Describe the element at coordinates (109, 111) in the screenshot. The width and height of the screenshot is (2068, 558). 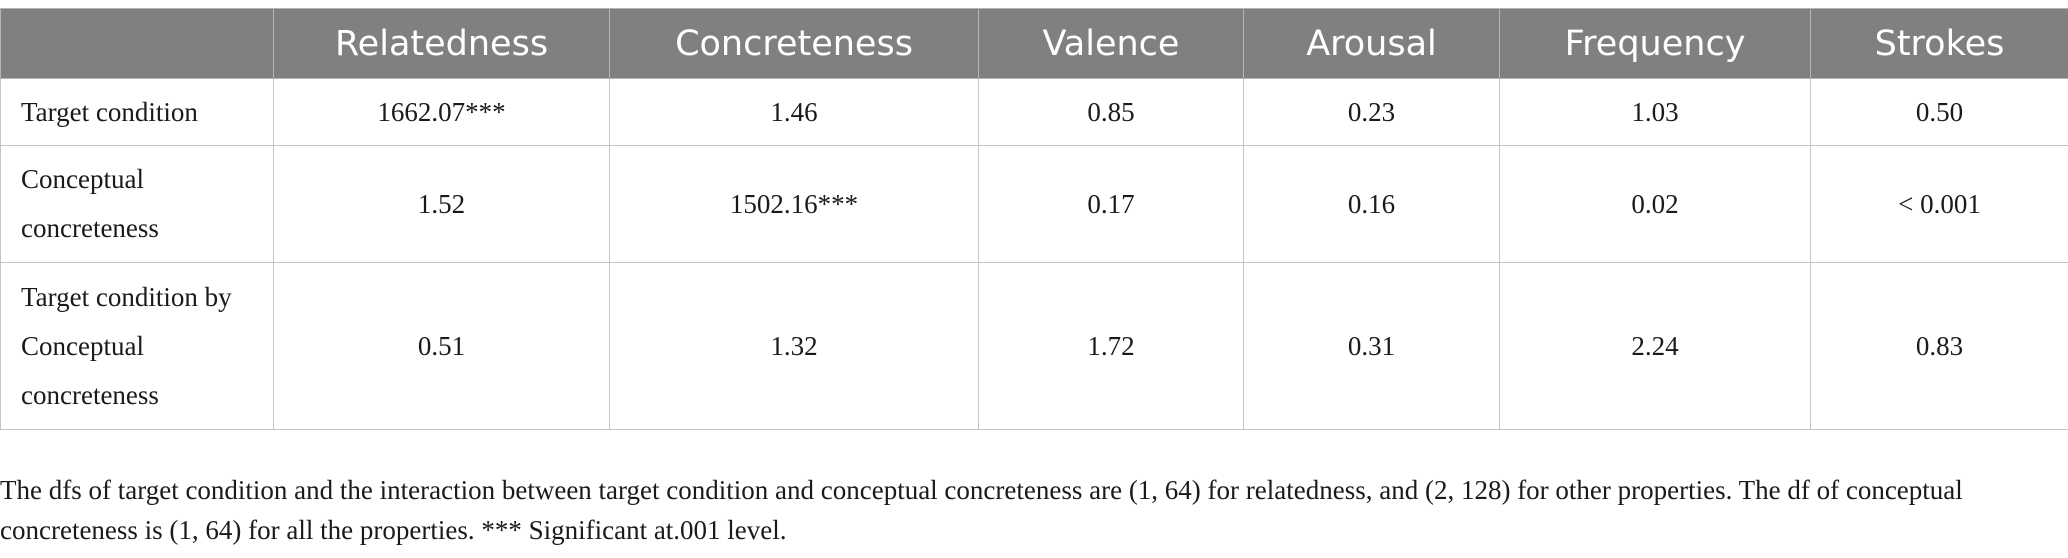
I see `row-label-line: Target condition` at that location.